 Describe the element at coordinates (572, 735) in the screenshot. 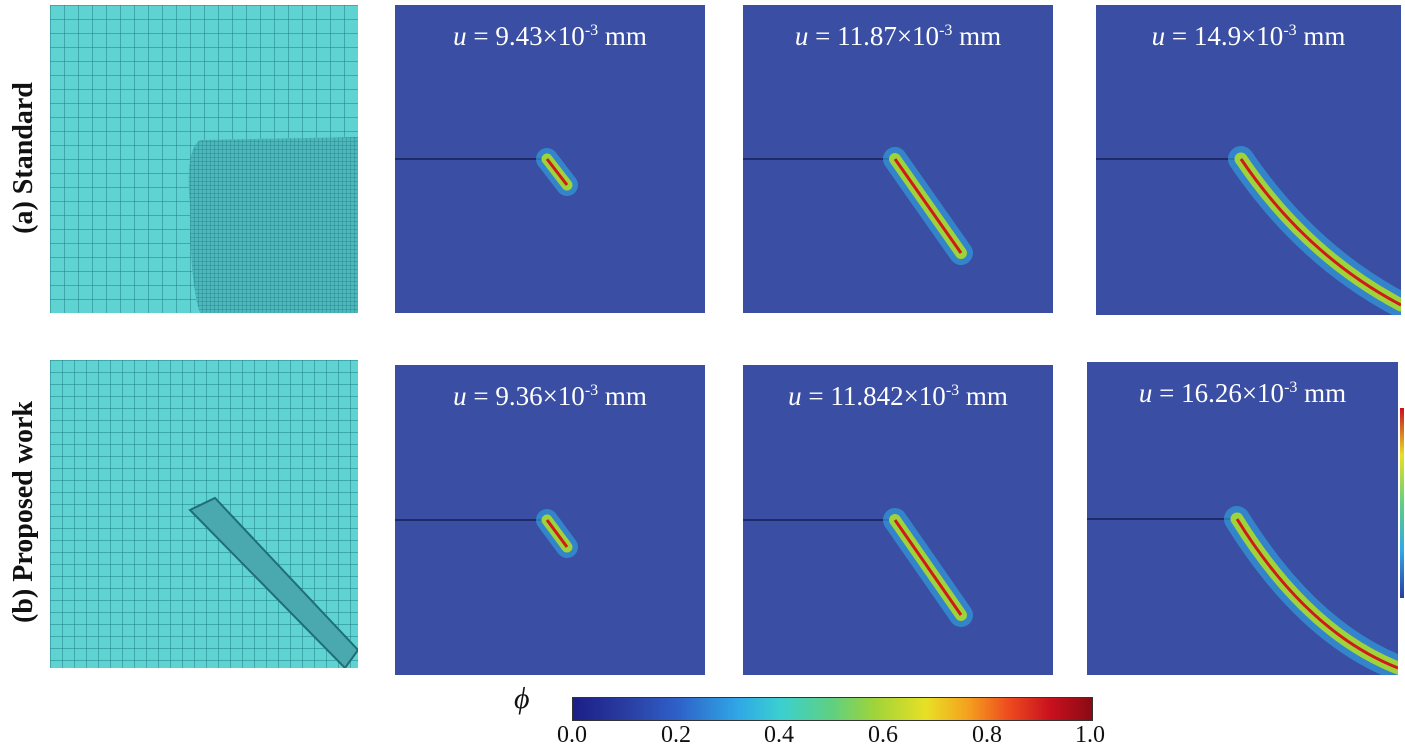

I see `colorbar-tick: 0.0` at that location.